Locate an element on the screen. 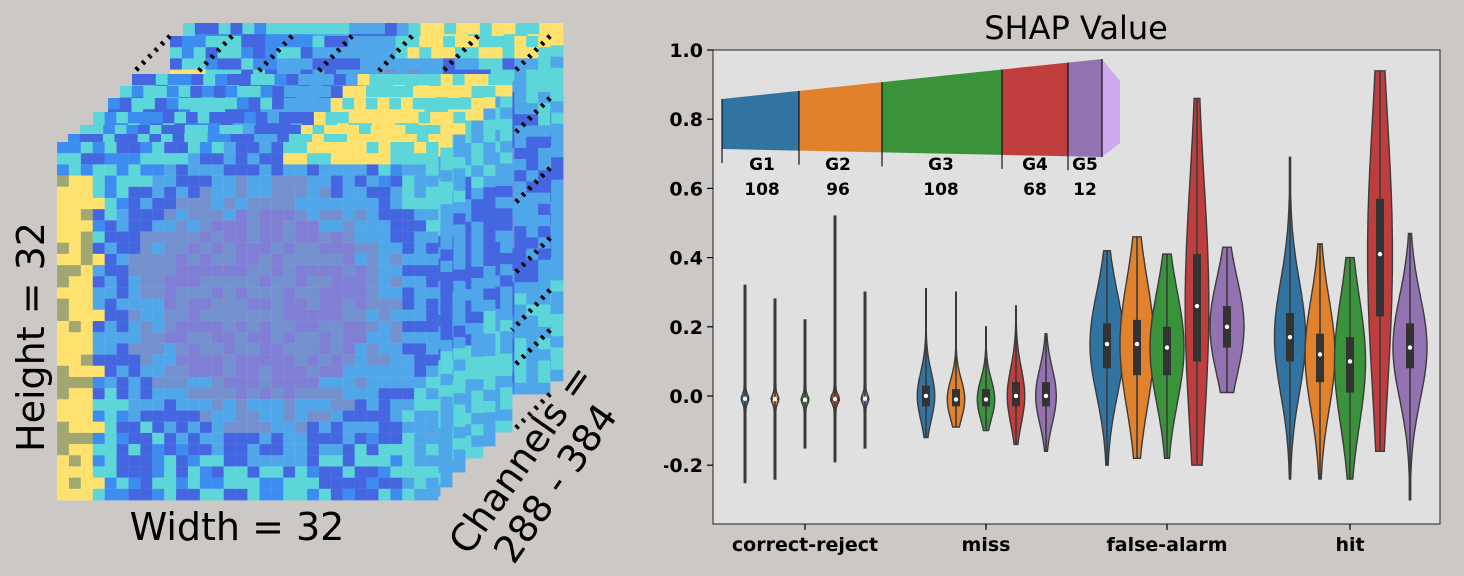  y-tick-label: 0.4 is located at coordinates (686, 259).